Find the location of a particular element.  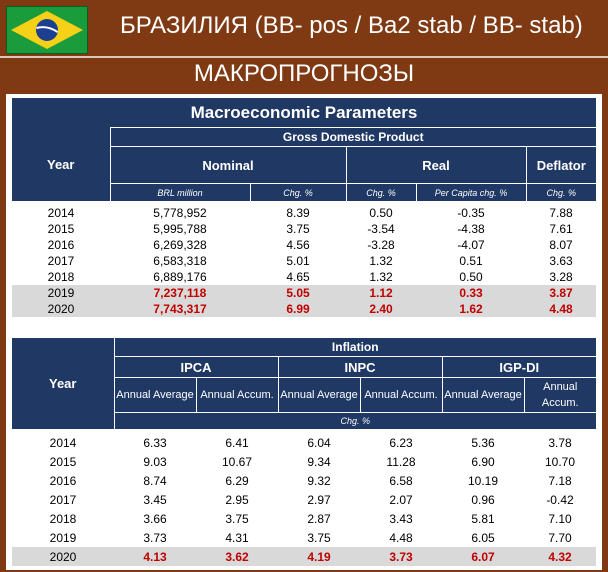

value-cell: 4.31 is located at coordinates (237, 537).